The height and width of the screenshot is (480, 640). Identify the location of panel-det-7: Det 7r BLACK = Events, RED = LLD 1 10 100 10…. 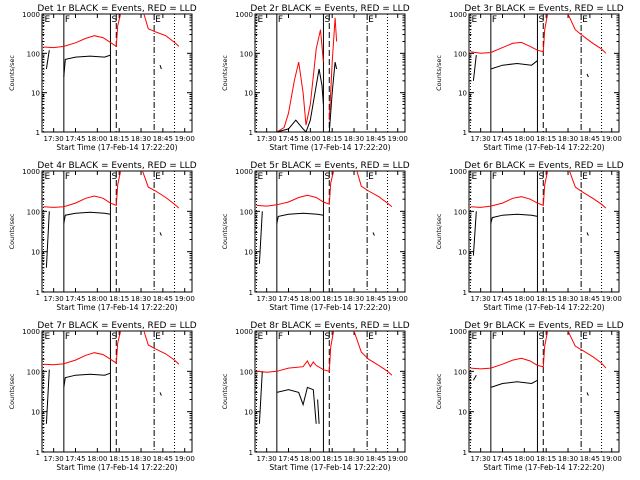
(102, 396).